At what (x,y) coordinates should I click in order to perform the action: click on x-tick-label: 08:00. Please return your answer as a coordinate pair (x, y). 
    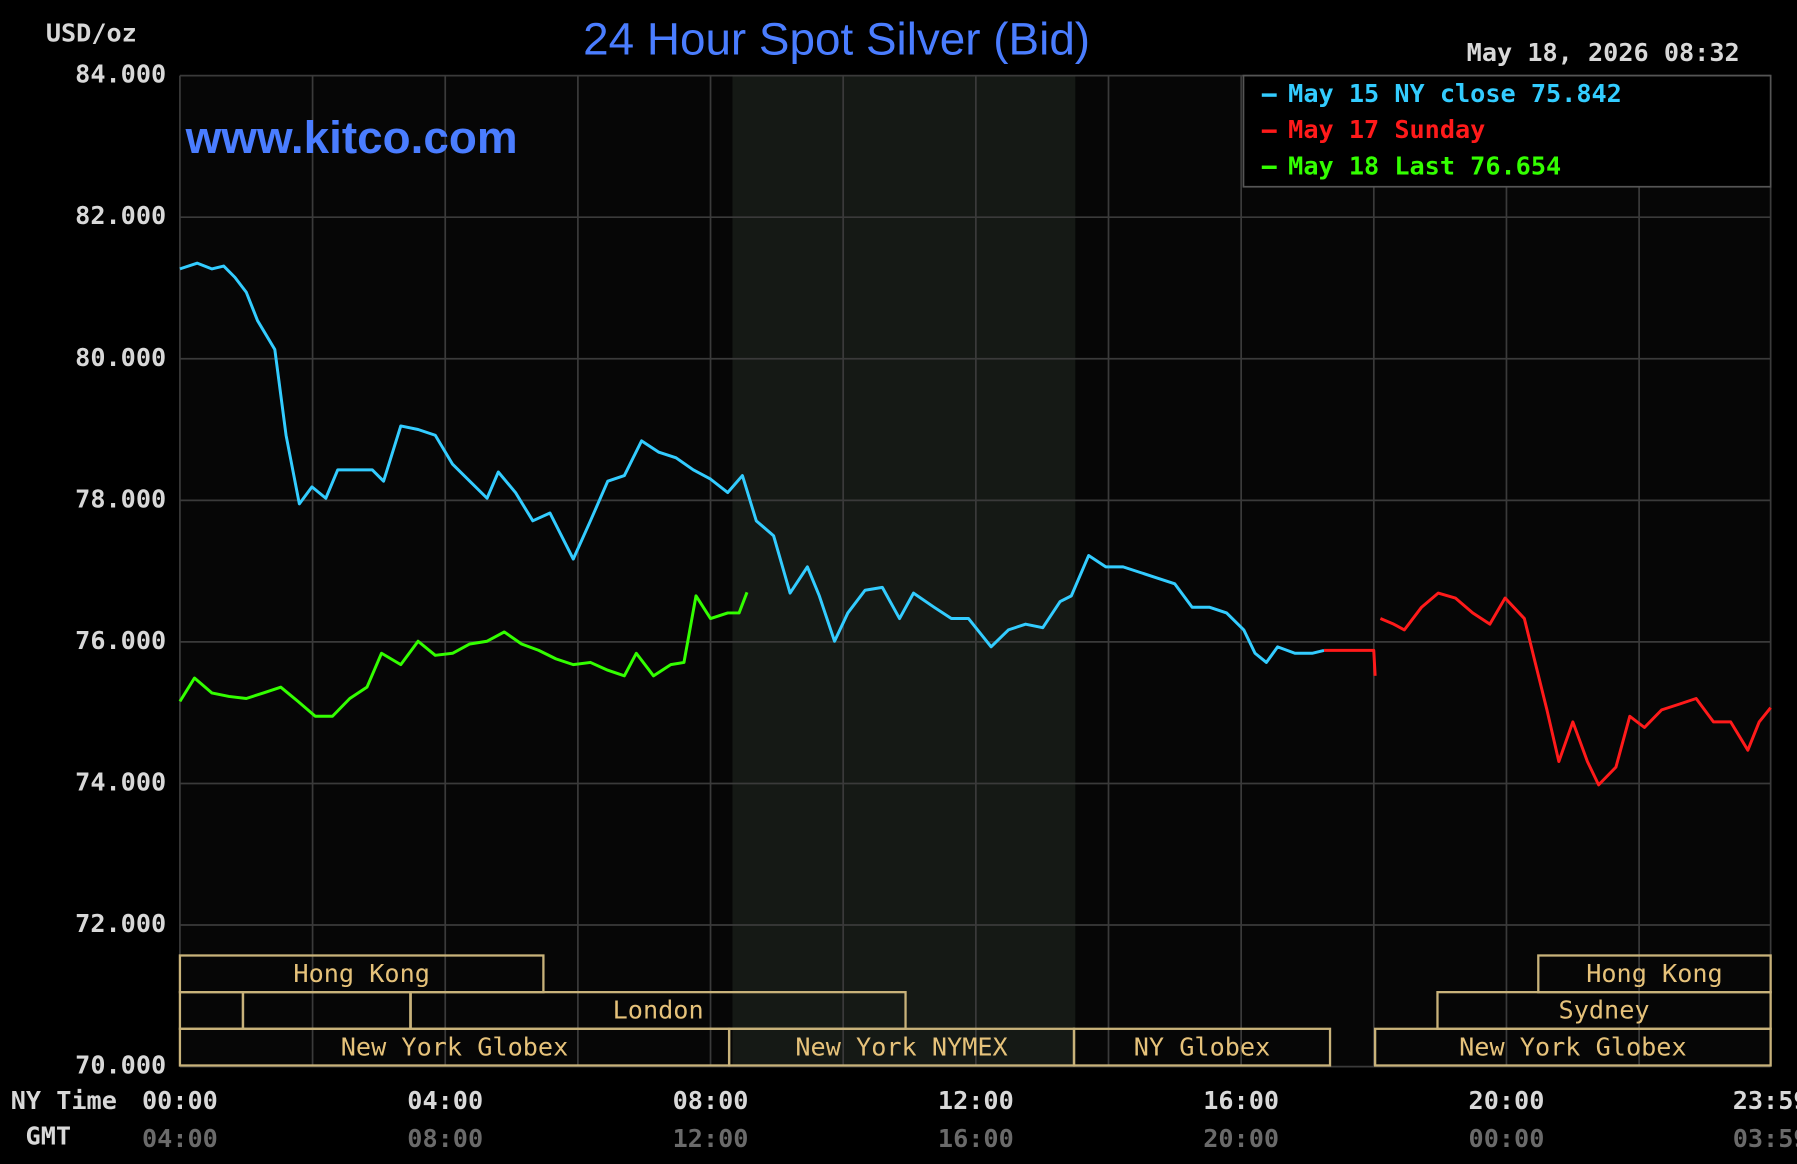
    Looking at the image, I should click on (711, 1100).